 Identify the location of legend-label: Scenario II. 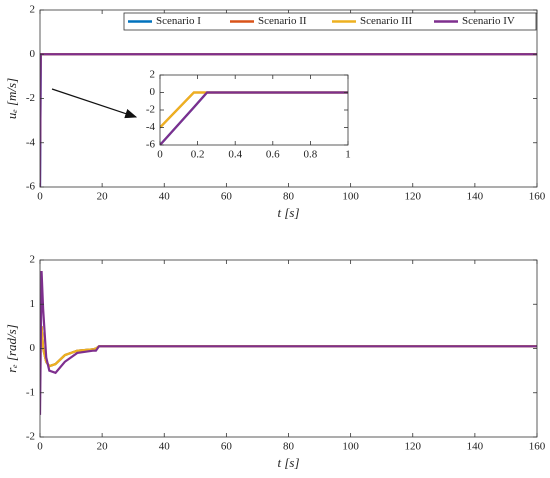
(282, 21).